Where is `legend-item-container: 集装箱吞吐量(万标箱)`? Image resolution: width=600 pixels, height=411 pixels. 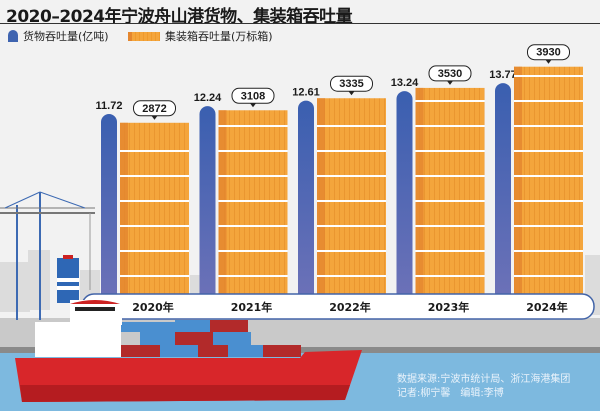 legend-item-container: 集装箱吞吐量(万标箱) is located at coordinates (200, 36).